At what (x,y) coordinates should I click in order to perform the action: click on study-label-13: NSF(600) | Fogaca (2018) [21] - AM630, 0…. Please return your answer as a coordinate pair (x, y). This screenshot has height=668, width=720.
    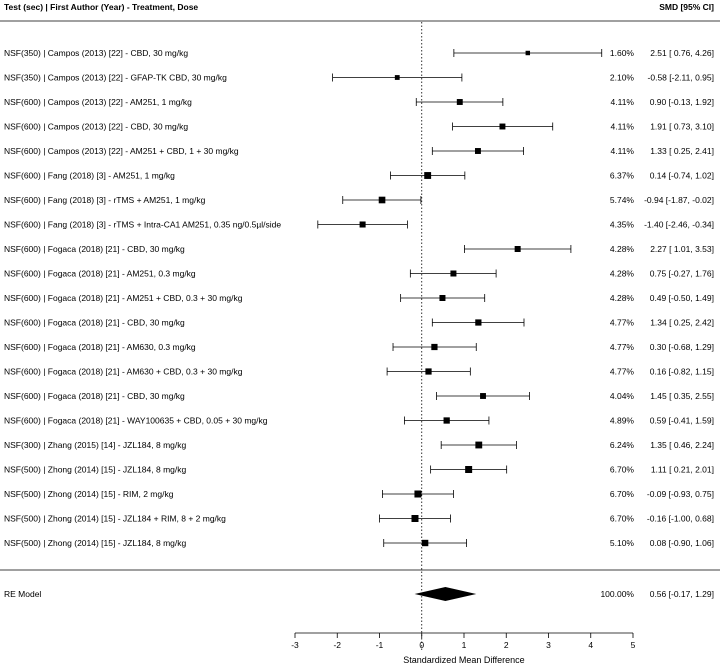
    Looking at the image, I should click on (100, 347).